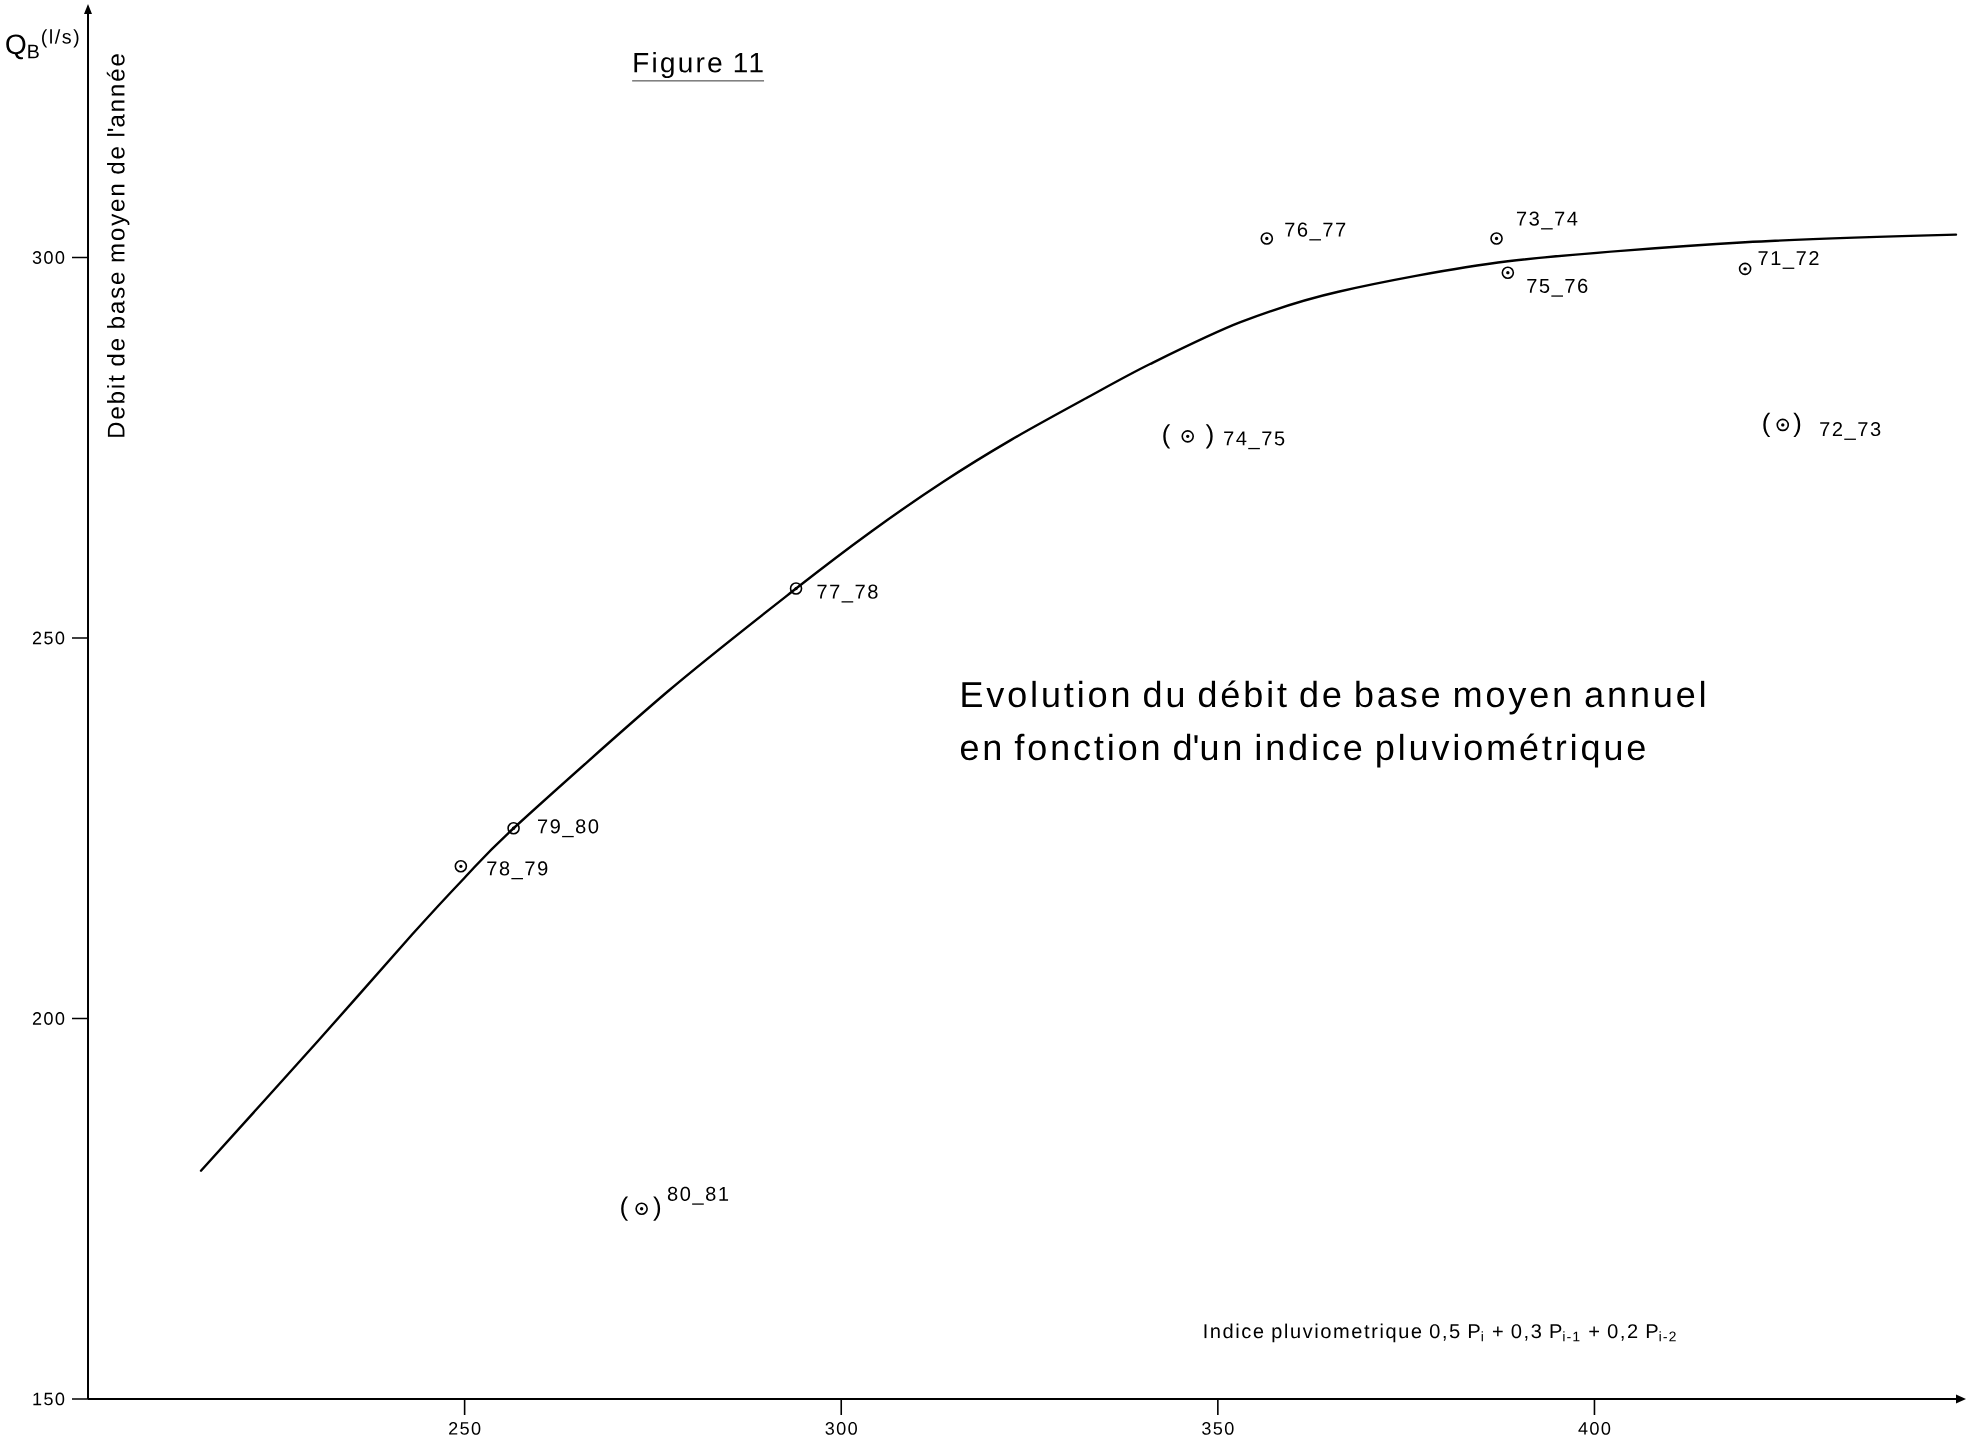 Image resolution: width=1967 pixels, height=1441 pixels. I want to click on y-axis-title: Debit de base moyen de l'année, so click(118, 245).